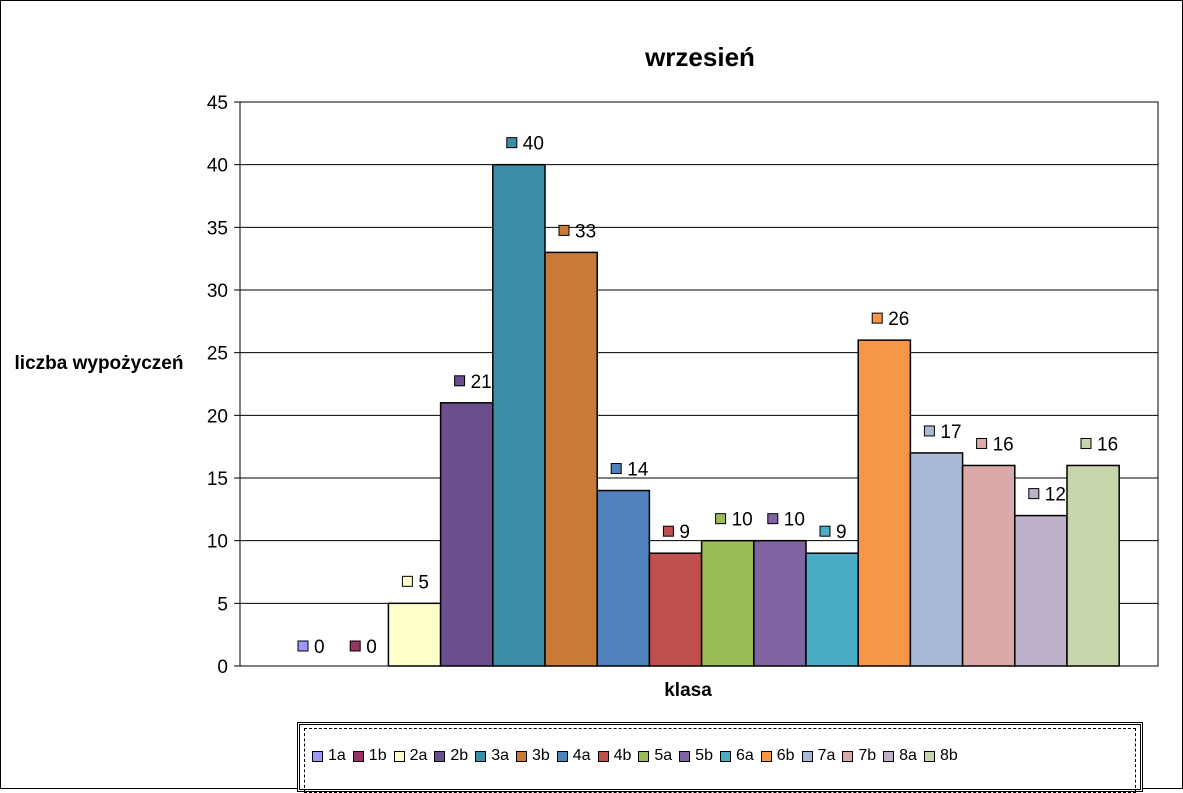  What do you see at coordinates (780, 603) in the screenshot?
I see `bar-5b` at bounding box center [780, 603].